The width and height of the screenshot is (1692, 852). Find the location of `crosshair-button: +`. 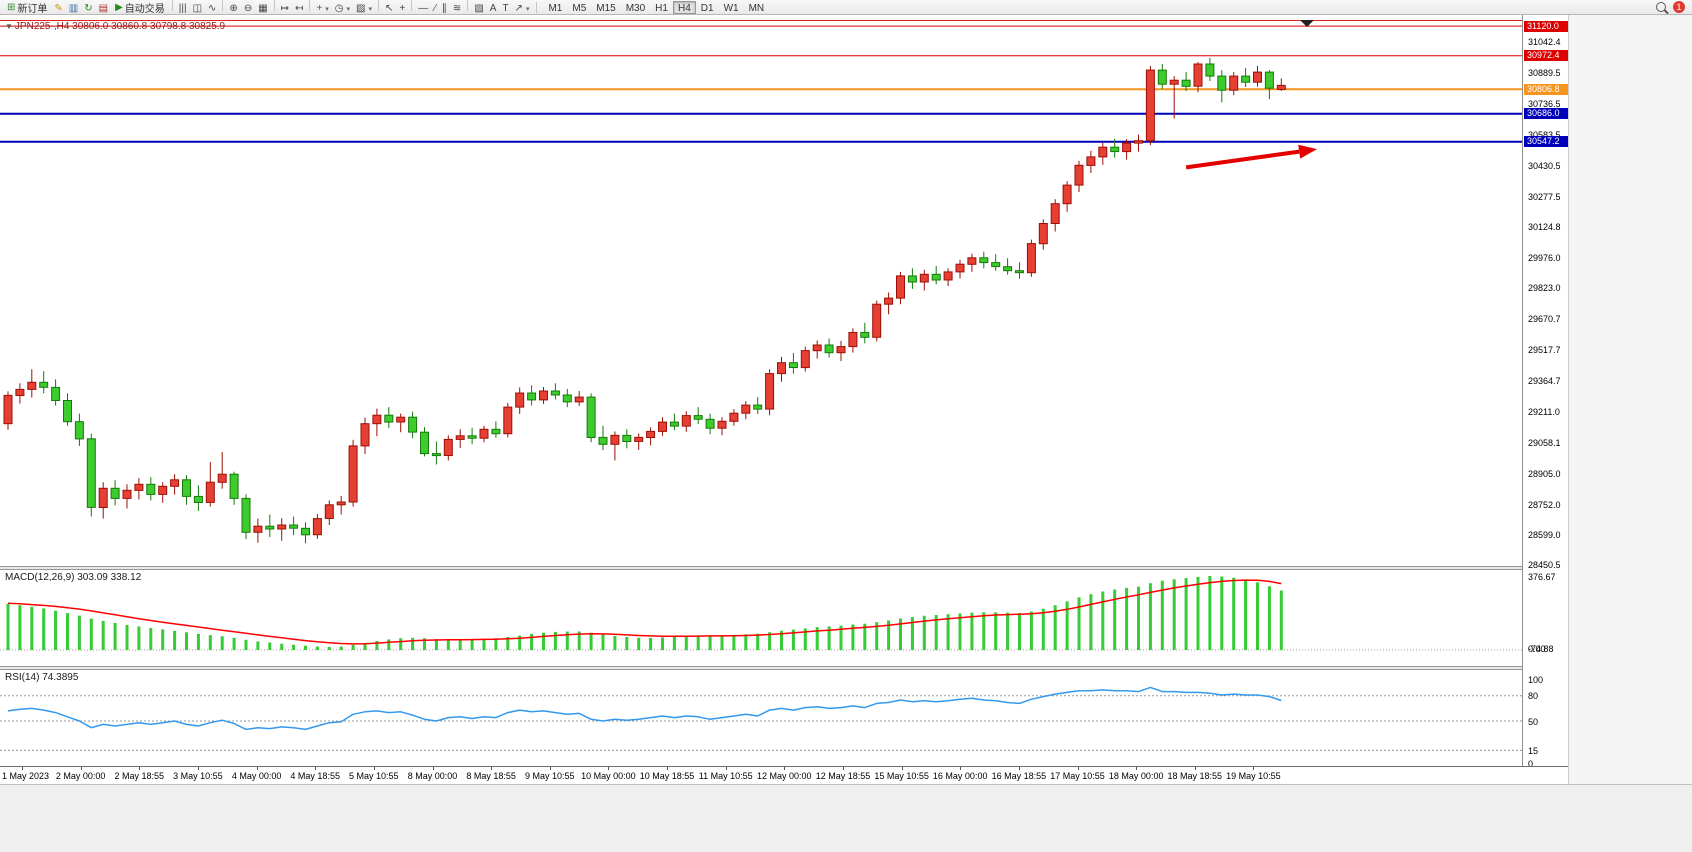

crosshair-button: + is located at coordinates (402, 8).